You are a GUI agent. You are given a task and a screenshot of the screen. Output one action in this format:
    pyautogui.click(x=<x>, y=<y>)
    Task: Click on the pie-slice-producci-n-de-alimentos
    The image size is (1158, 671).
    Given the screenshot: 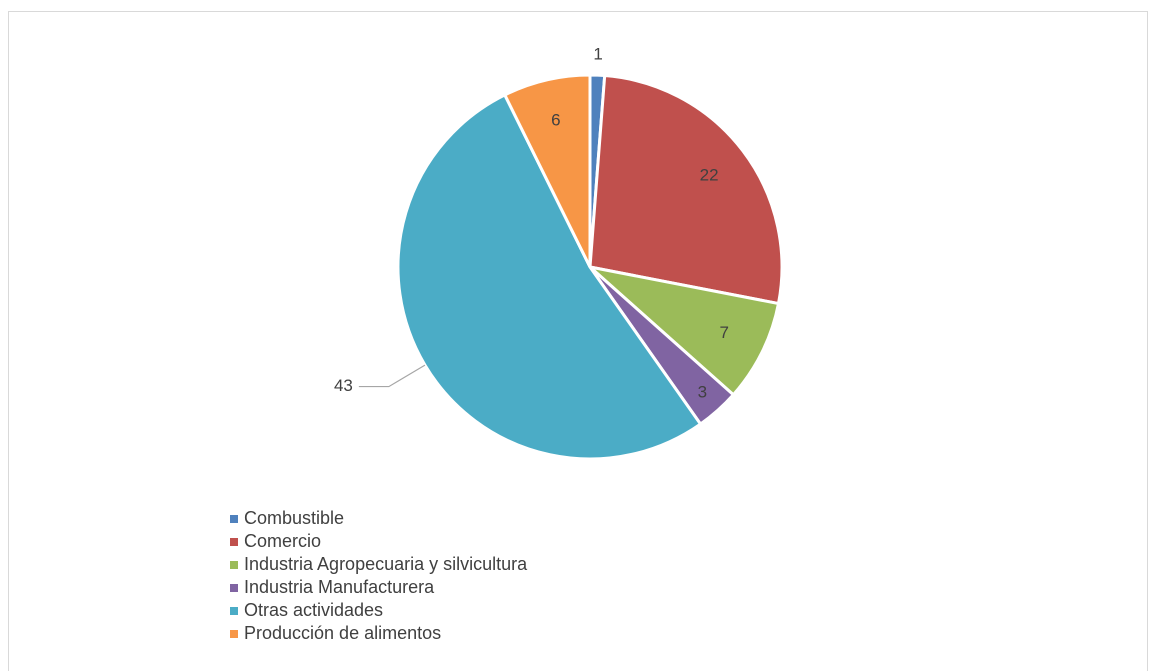 What is the action you would take?
    pyautogui.click(x=547, y=170)
    